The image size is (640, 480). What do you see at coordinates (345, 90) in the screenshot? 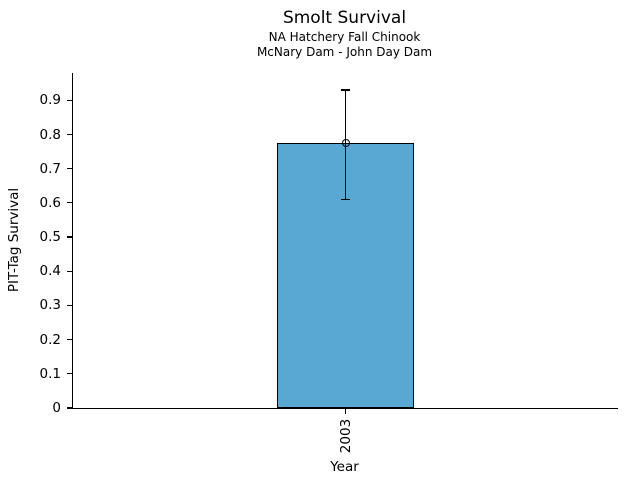
I see `error-bar-cap-top` at bounding box center [345, 90].